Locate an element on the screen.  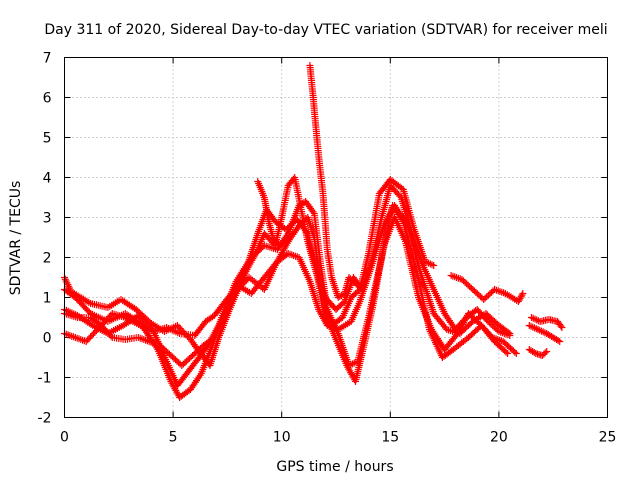
x-tick-label: 15 is located at coordinates (390, 438).